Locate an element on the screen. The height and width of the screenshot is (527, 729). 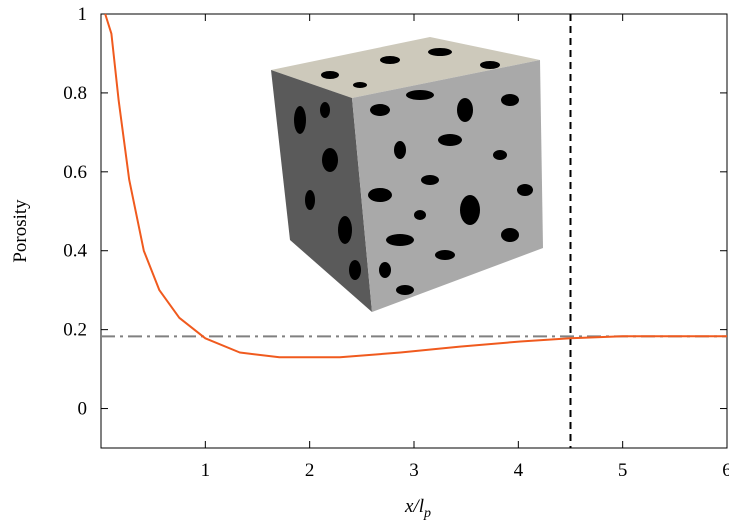
x-tick-label: 6 is located at coordinates (725, 470).